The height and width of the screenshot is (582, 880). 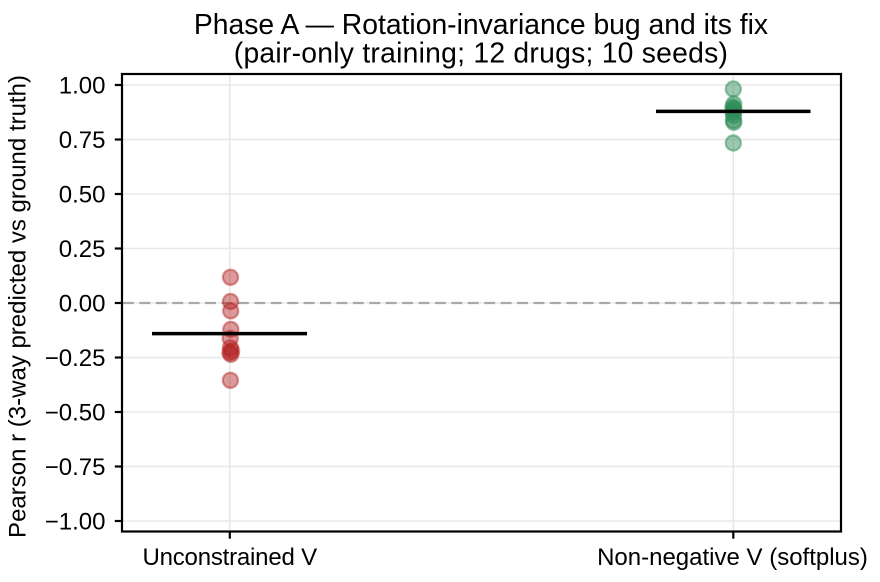 I want to click on svg-text: −1.00, so click(x=75, y=522).